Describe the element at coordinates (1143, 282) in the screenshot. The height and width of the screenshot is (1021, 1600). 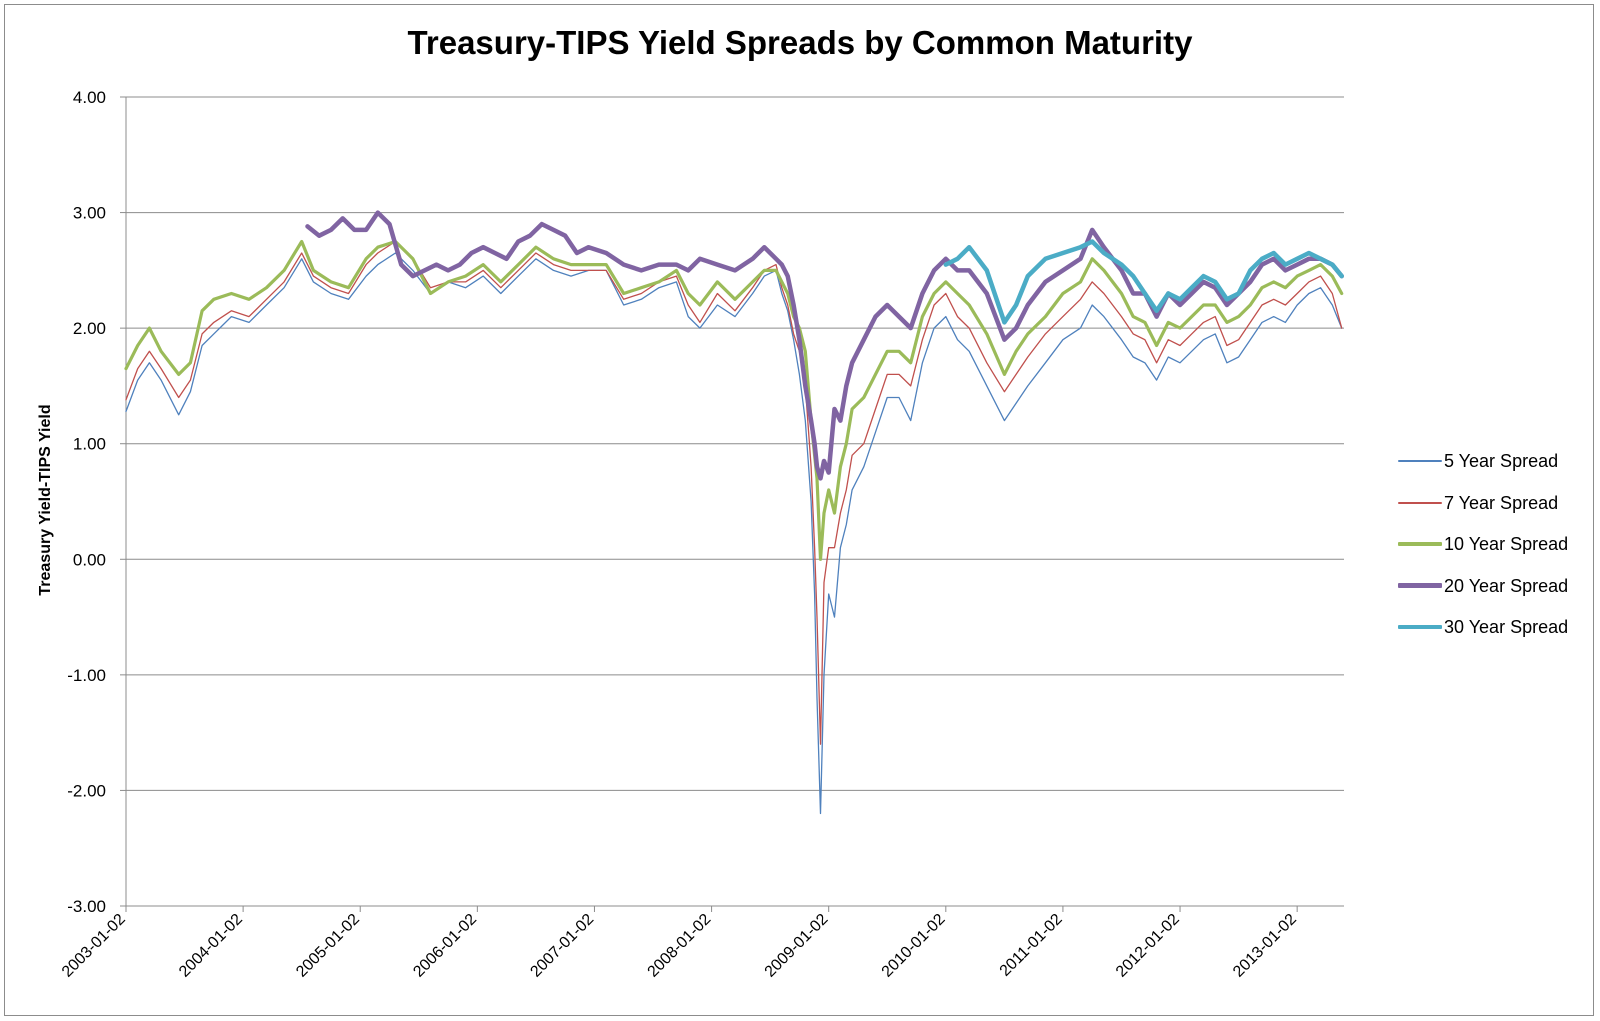
I see `series-line-30-year-spread` at that location.